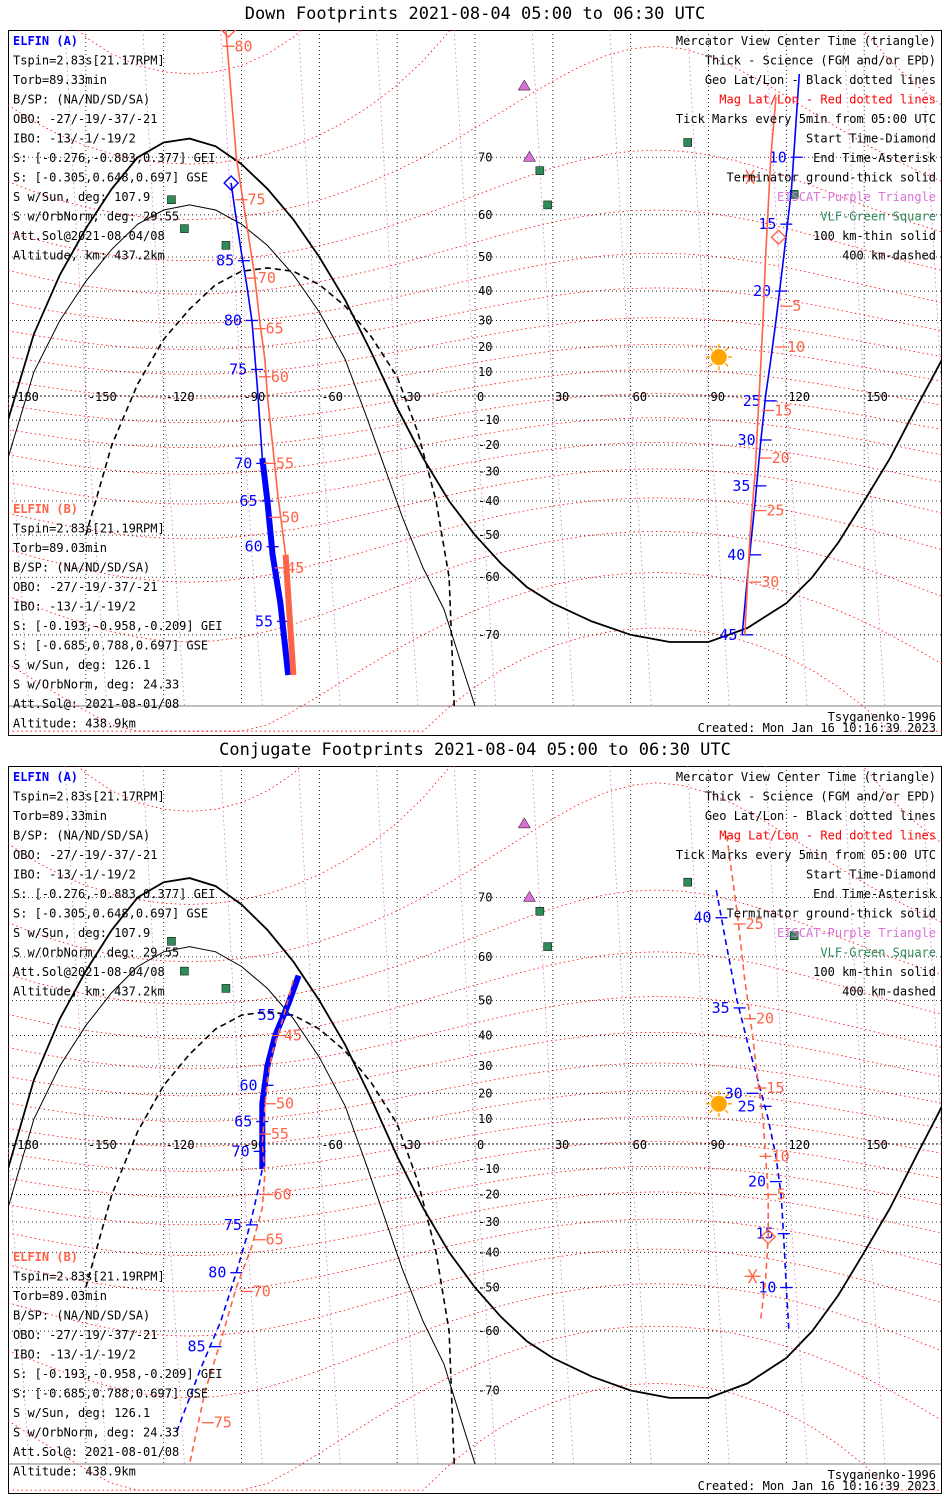 This screenshot has width=950, height=1500. What do you see at coordinates (485, 1000) in the screenshot?
I see `lat-tick-label: 50` at bounding box center [485, 1000].